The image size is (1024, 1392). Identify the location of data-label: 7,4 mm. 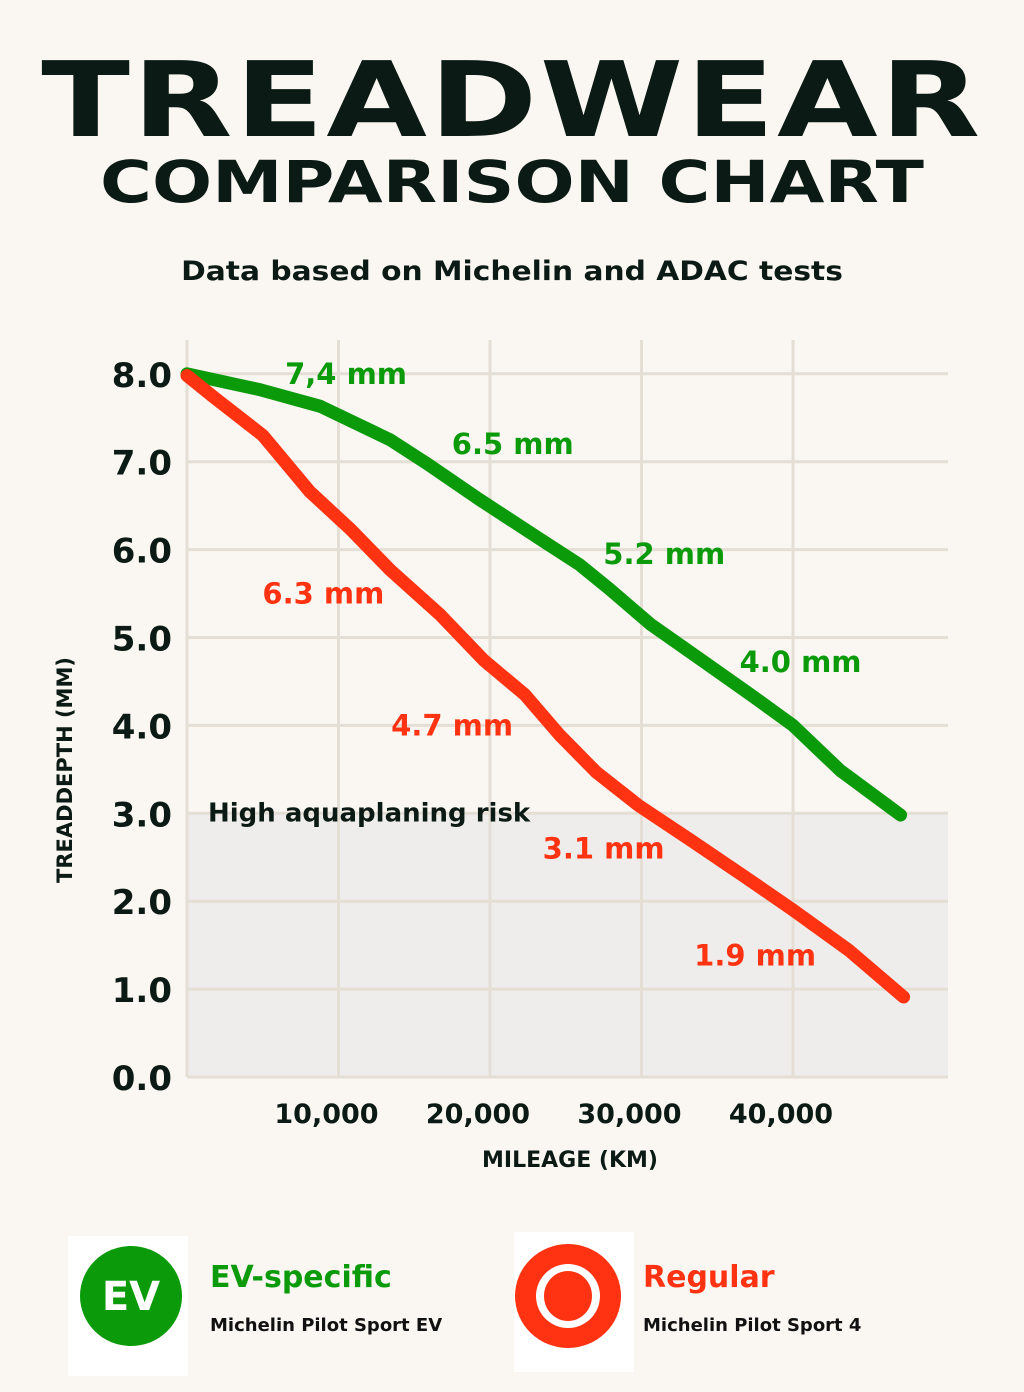
(346, 374).